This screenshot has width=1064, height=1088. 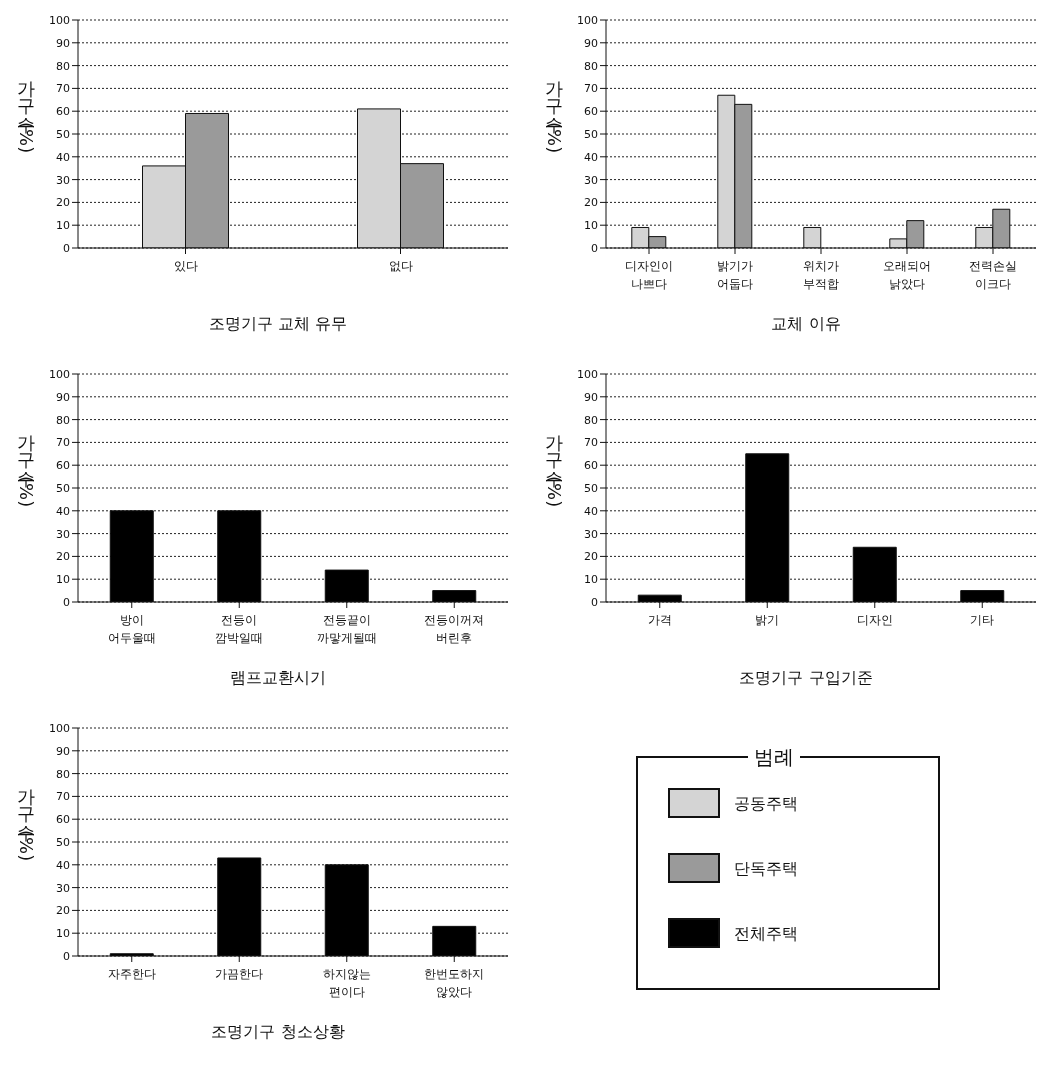 I want to click on x-tick-label: 디자인, so click(x=874, y=620).